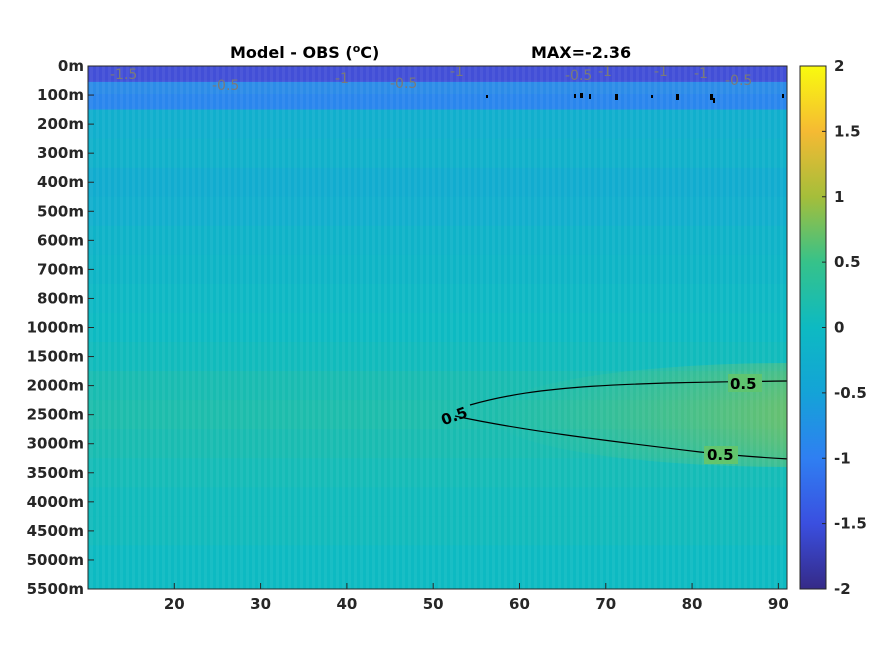  What do you see at coordinates (839, 197) in the screenshot?
I see `colorbar-tick-label: 1` at bounding box center [839, 197].